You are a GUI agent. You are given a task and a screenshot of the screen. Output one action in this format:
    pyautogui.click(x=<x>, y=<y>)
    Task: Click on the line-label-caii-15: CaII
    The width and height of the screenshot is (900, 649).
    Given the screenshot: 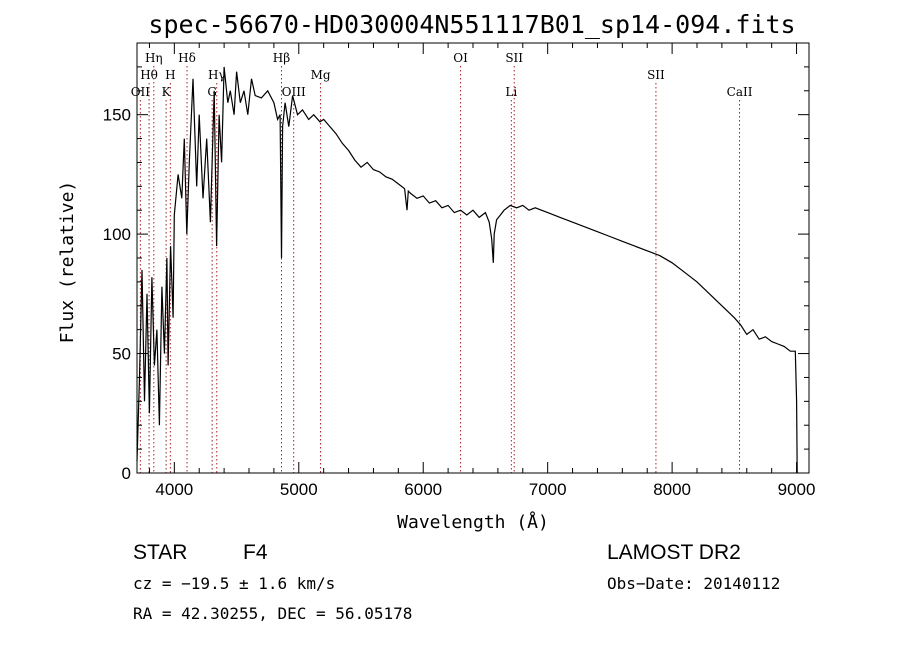 What is the action you would take?
    pyautogui.click(x=740, y=92)
    